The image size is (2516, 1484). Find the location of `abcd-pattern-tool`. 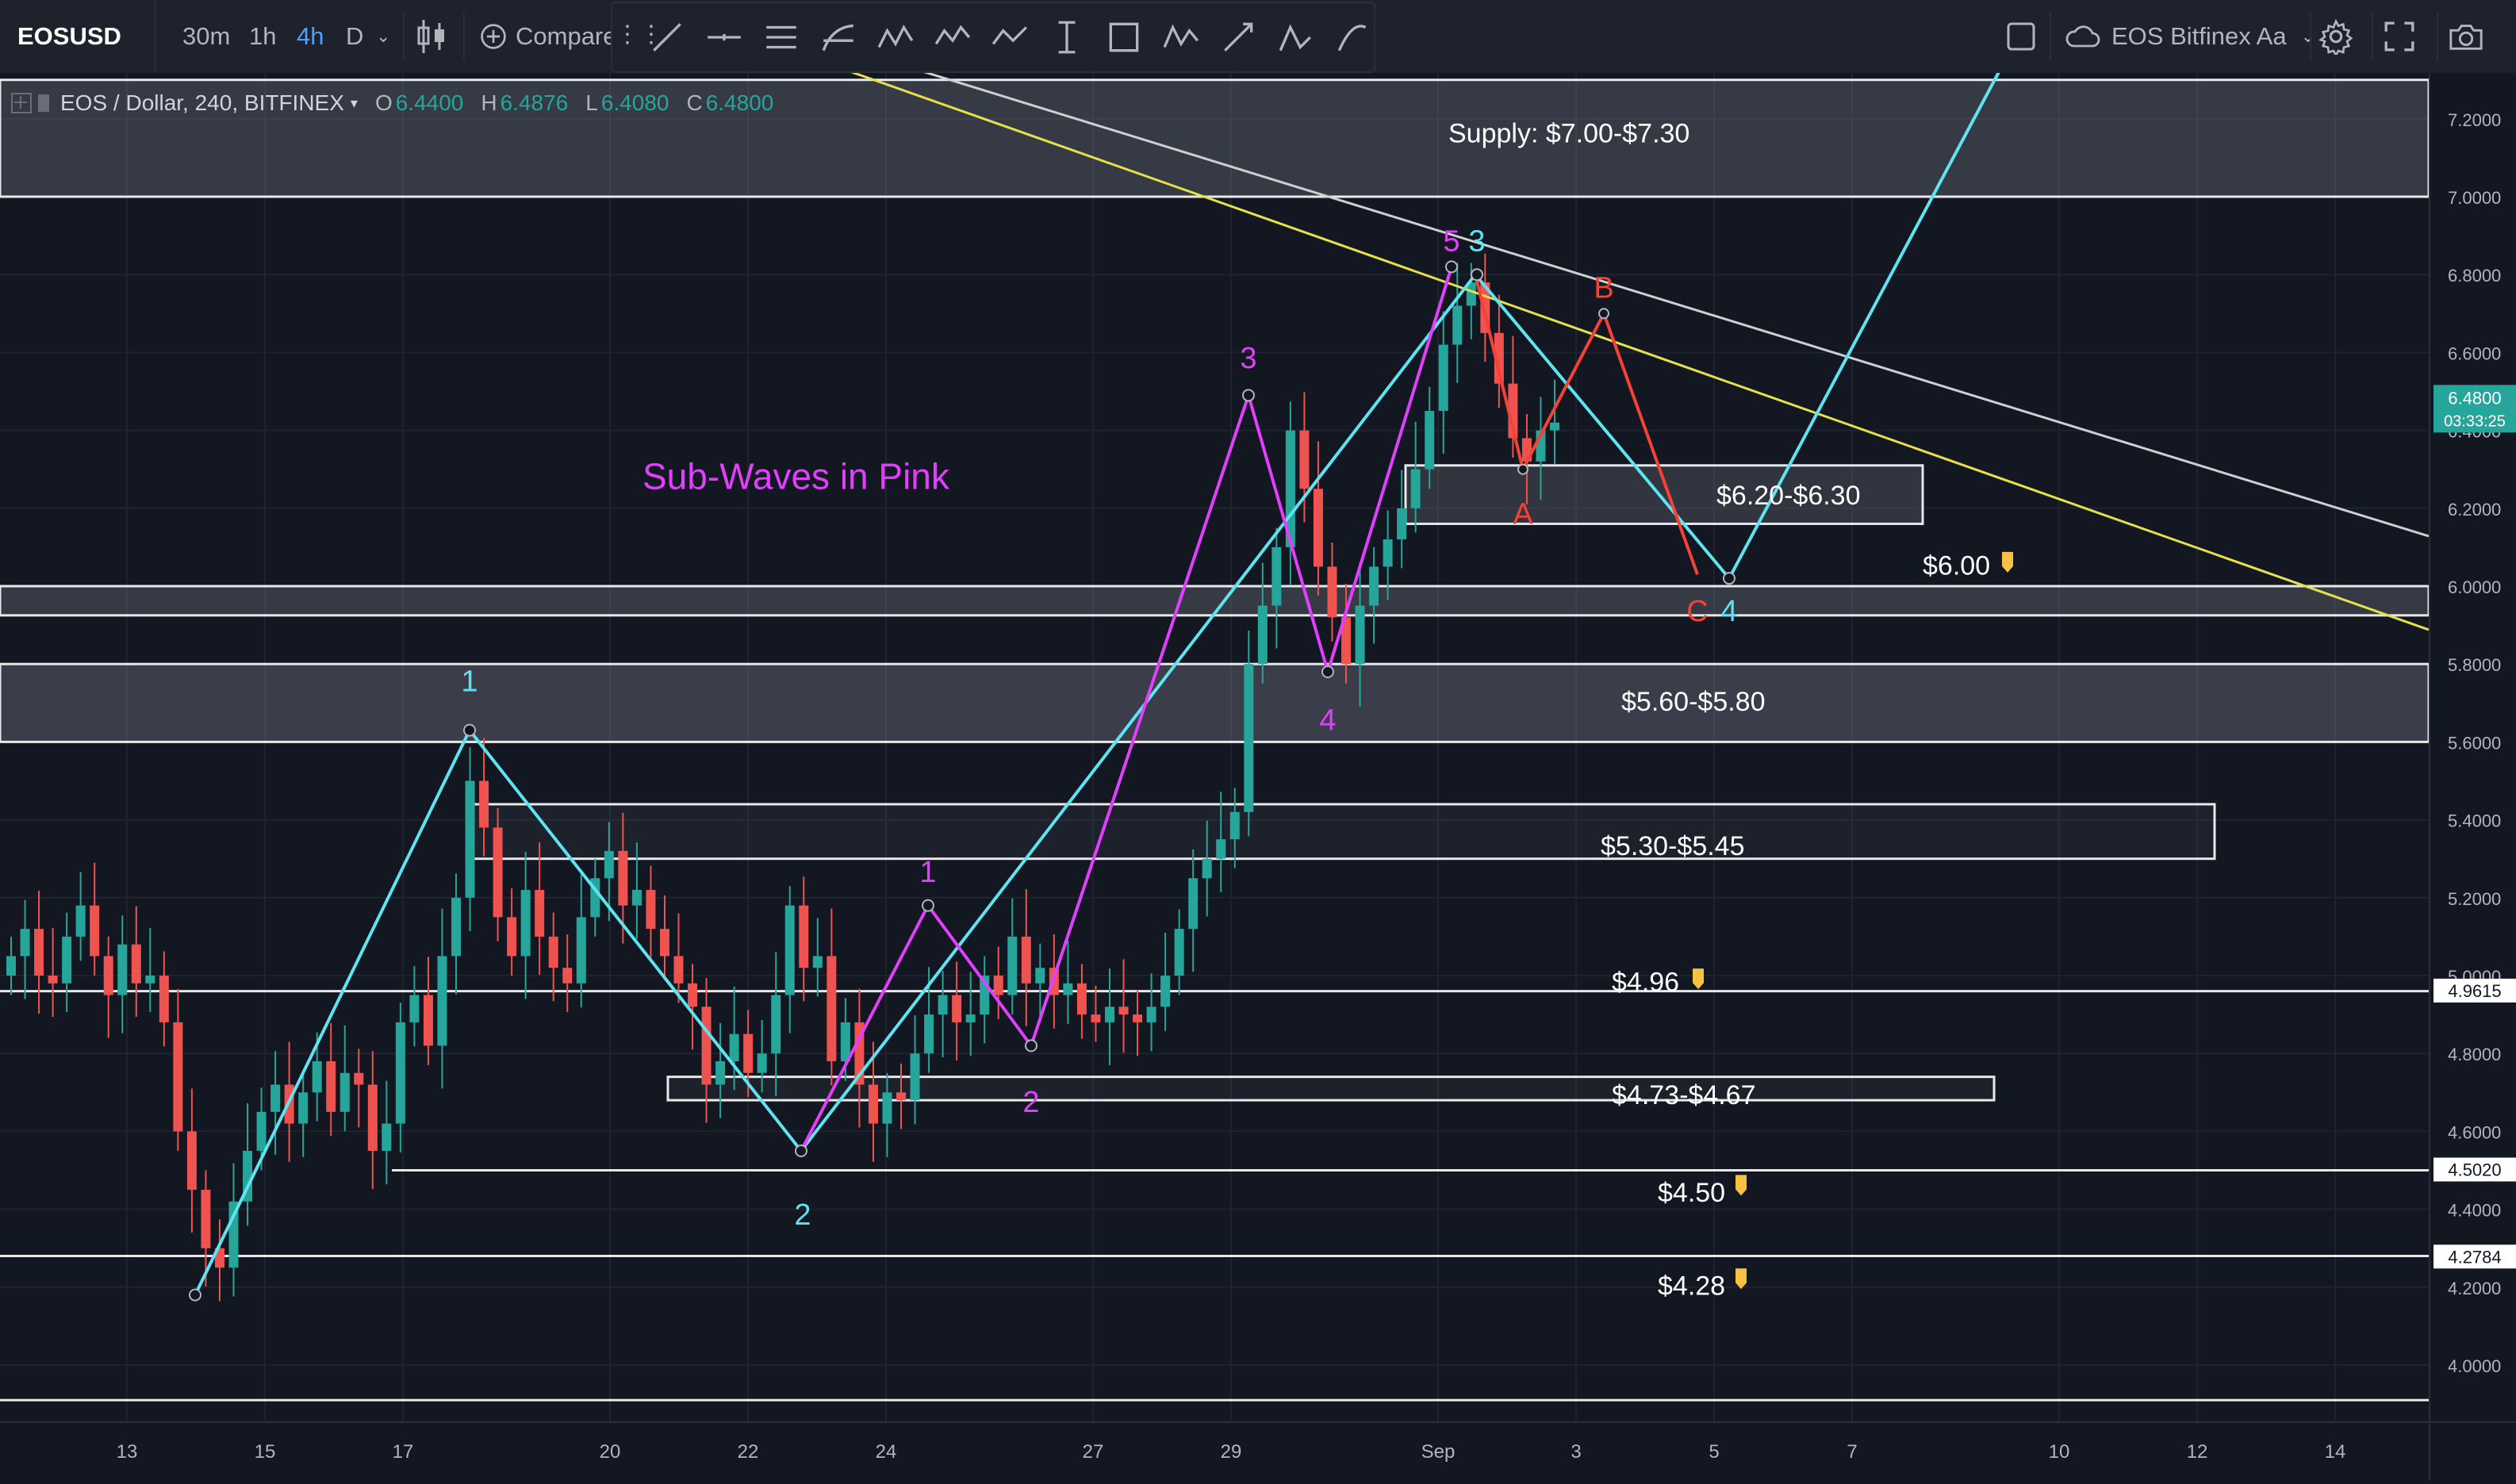

abcd-pattern-tool is located at coordinates (1010, 37).